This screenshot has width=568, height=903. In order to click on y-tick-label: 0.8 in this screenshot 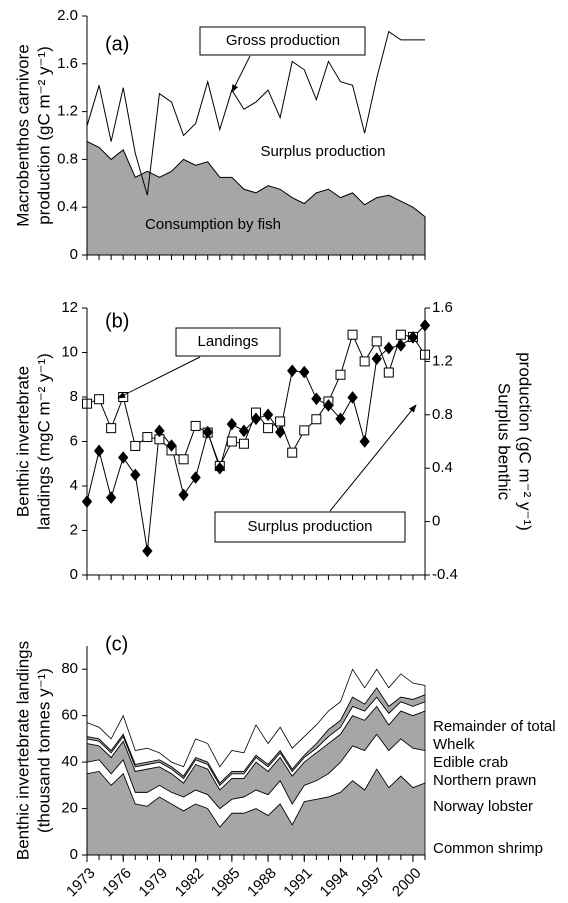, I will do `click(67, 158)`.